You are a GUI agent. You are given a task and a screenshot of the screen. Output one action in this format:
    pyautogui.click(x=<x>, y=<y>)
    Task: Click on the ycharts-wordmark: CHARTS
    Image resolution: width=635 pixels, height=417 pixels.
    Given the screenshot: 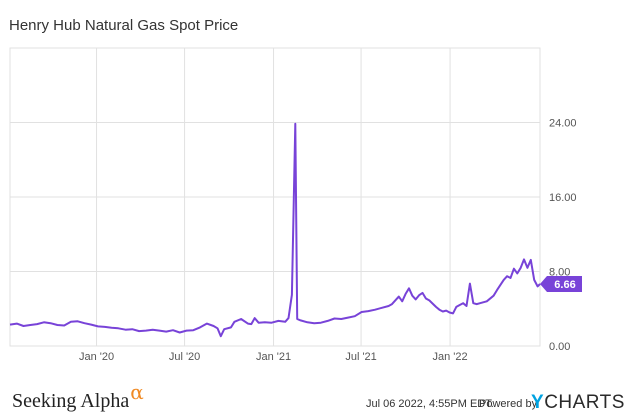 What is the action you would take?
    pyautogui.click(x=584, y=402)
    